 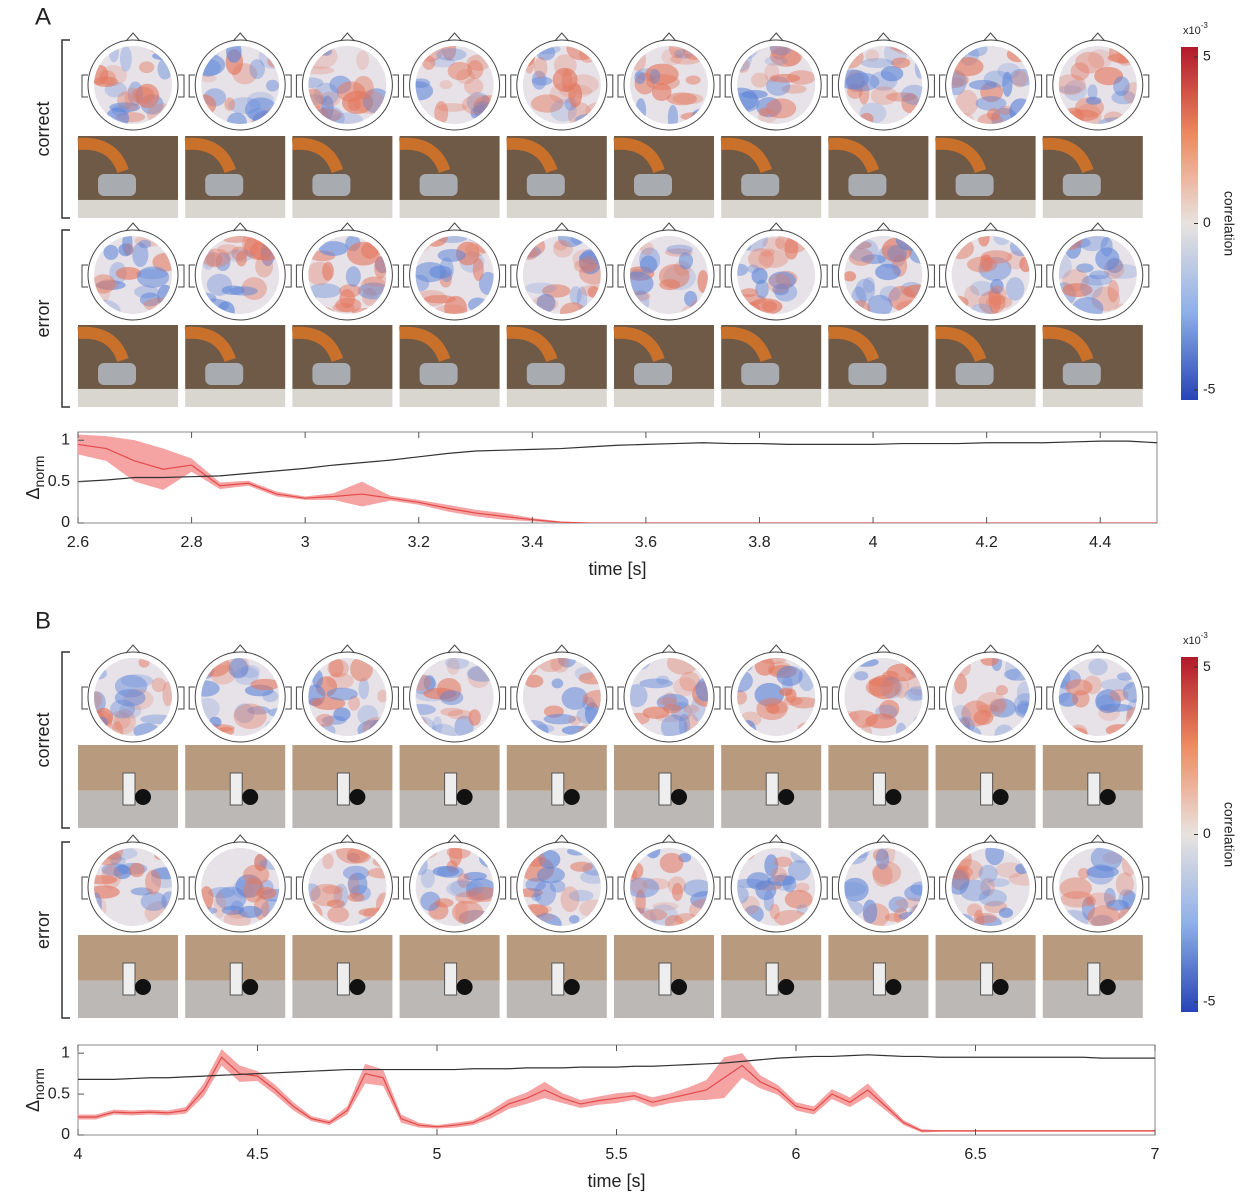 I want to click on x-tick-label: 5, so click(x=437, y=1154).